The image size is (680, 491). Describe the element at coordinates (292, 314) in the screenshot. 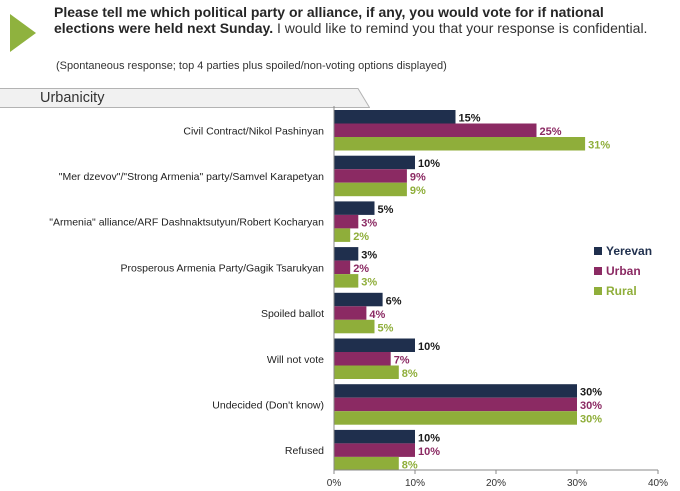

I see `category-label: Spoiled ballot` at that location.